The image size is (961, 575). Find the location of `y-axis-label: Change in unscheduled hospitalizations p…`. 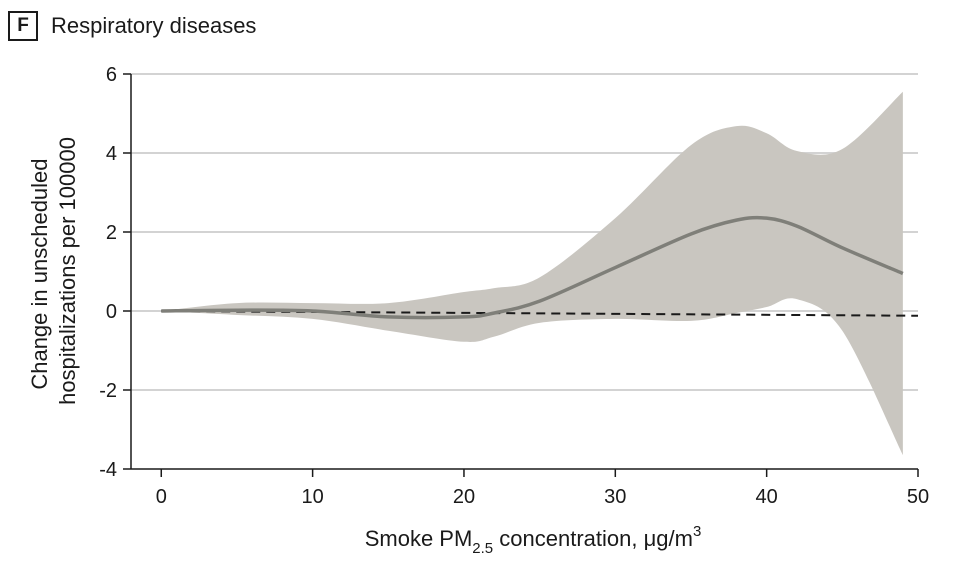

y-axis-label: Change in unscheduled hospitalizations p… is located at coordinates (53, 271).